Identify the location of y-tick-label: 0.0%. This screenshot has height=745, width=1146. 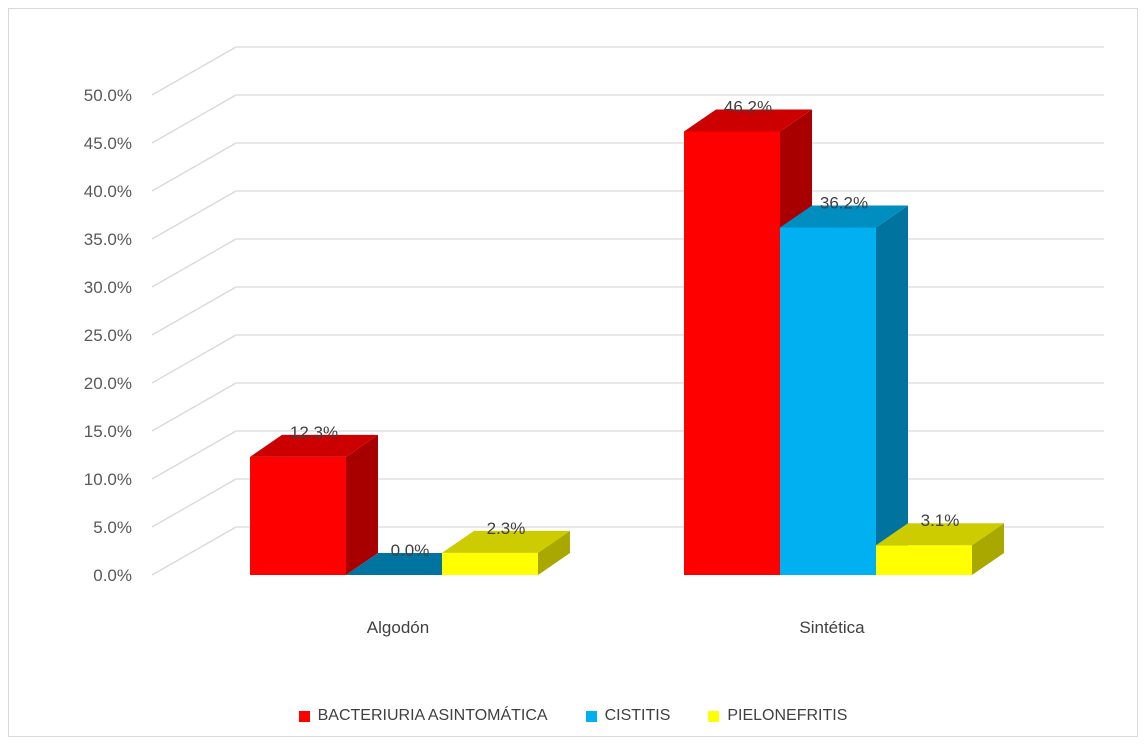
(112, 575).